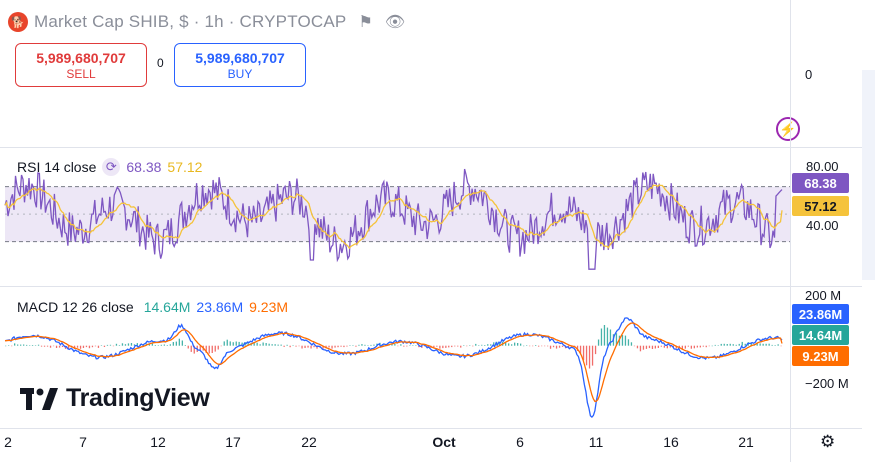 This screenshot has width=875, height=462. Describe the element at coordinates (788, 129) in the screenshot. I see `lightning-icon: ⚡` at that location.